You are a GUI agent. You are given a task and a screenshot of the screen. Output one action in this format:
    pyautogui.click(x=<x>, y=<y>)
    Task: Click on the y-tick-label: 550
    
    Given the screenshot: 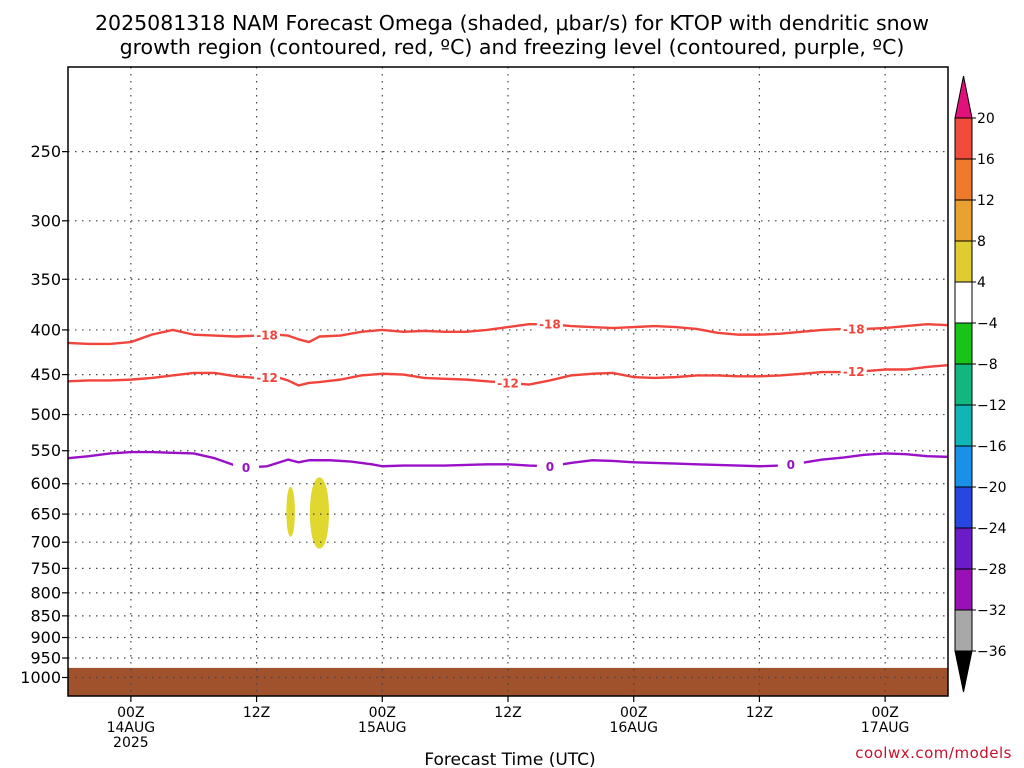 What is the action you would take?
    pyautogui.click(x=45, y=450)
    